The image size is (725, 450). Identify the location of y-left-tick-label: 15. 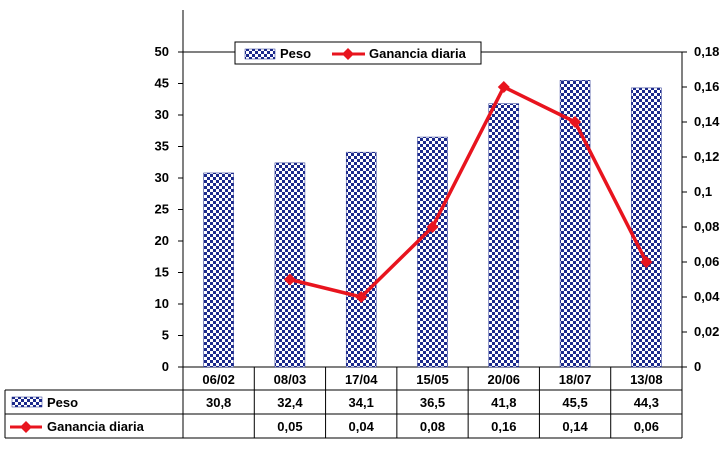
(162, 272).